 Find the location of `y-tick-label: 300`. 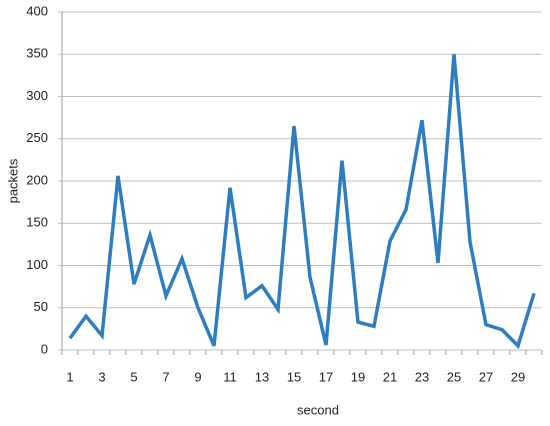

y-tick-label: 300 is located at coordinates (37, 95).